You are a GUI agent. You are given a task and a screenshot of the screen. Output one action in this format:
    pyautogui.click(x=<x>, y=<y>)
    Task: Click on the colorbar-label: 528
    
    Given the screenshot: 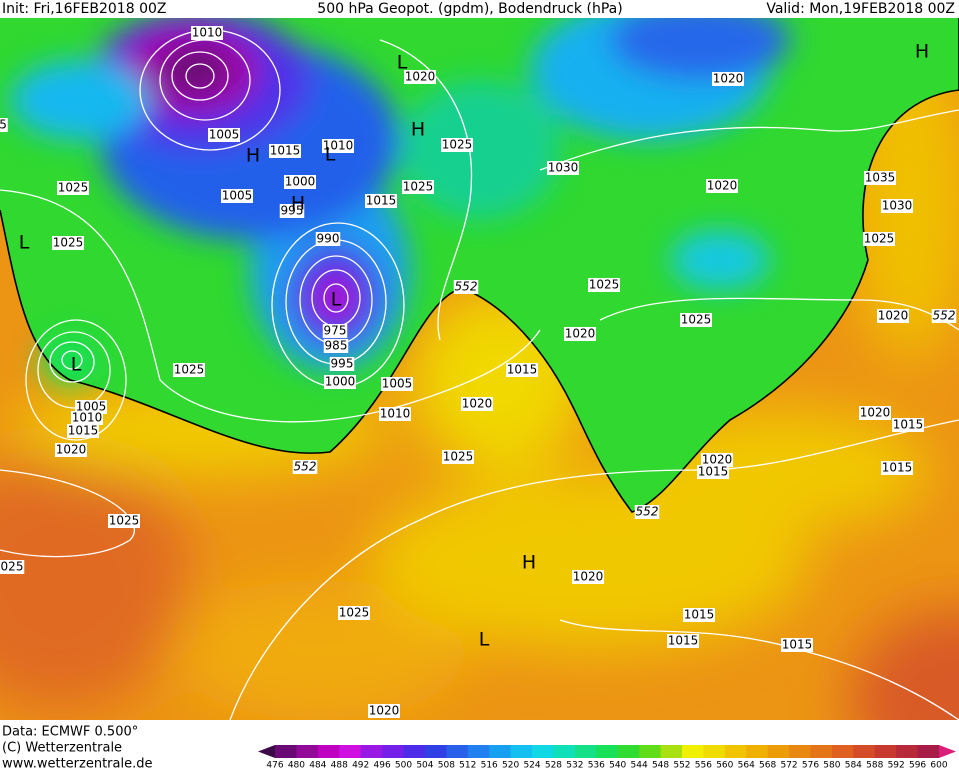 What is the action you would take?
    pyautogui.click(x=553, y=766)
    